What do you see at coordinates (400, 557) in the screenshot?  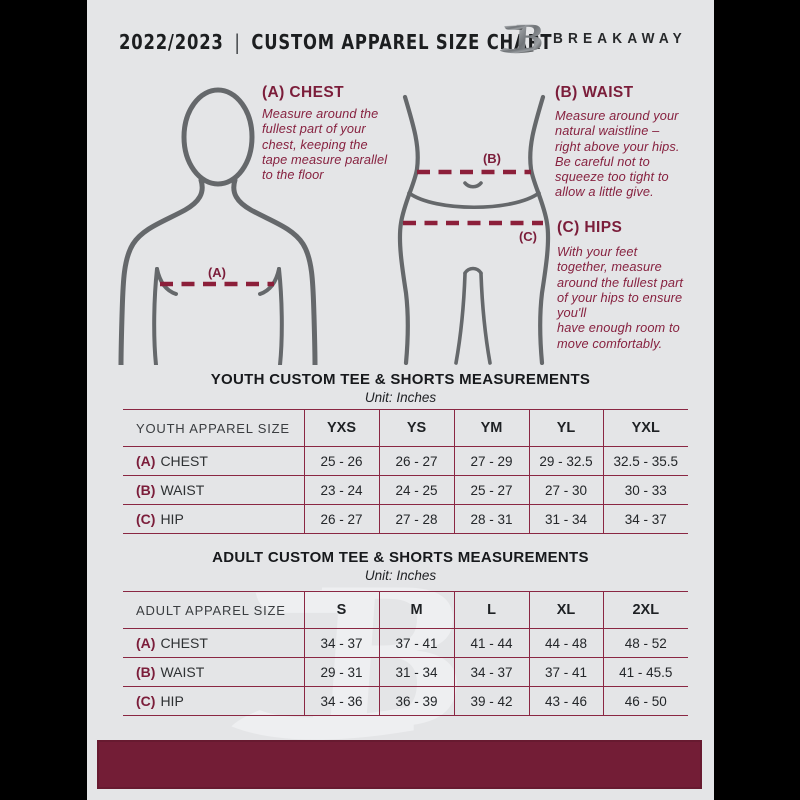 I see `adult-table-title: ADULT CUSTOM TEE & SHORTS MEASUREMENTS` at bounding box center [400, 557].